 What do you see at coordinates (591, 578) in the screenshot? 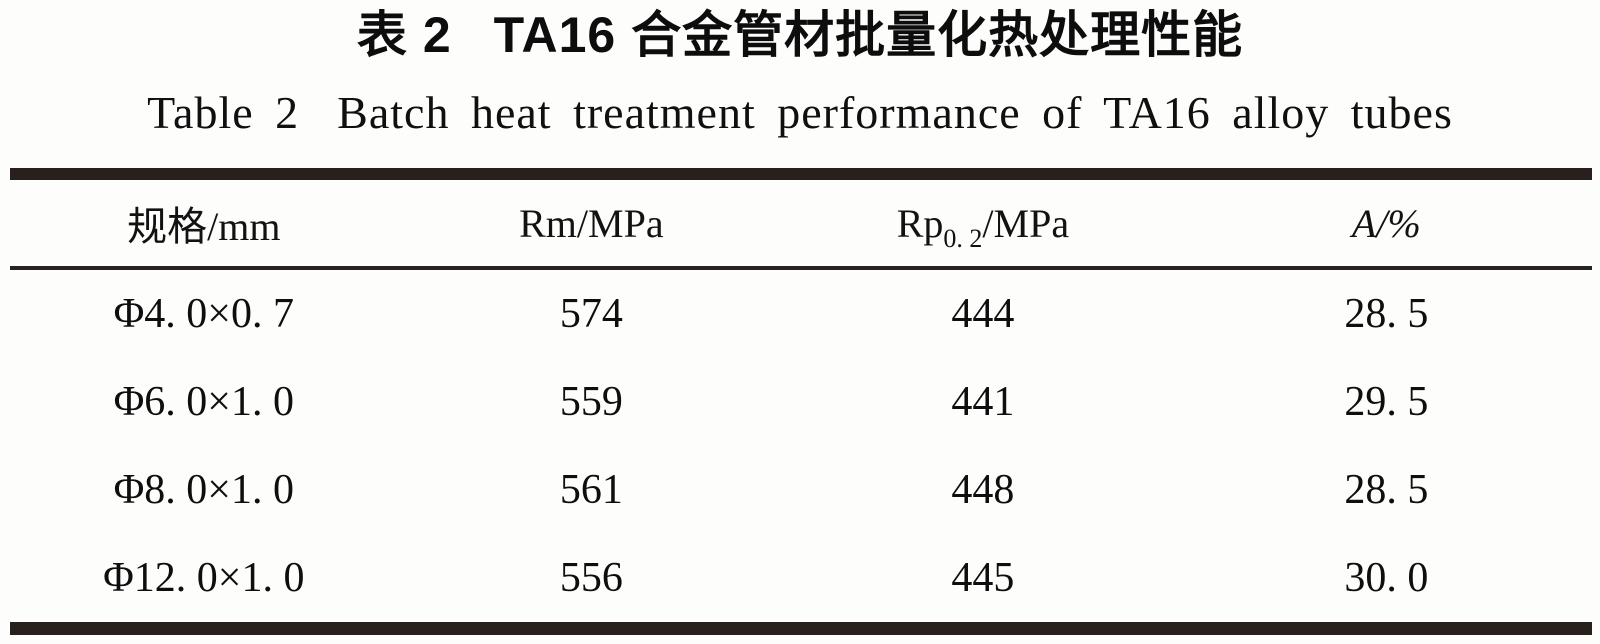
I see `cell-rm: 556` at bounding box center [591, 578].